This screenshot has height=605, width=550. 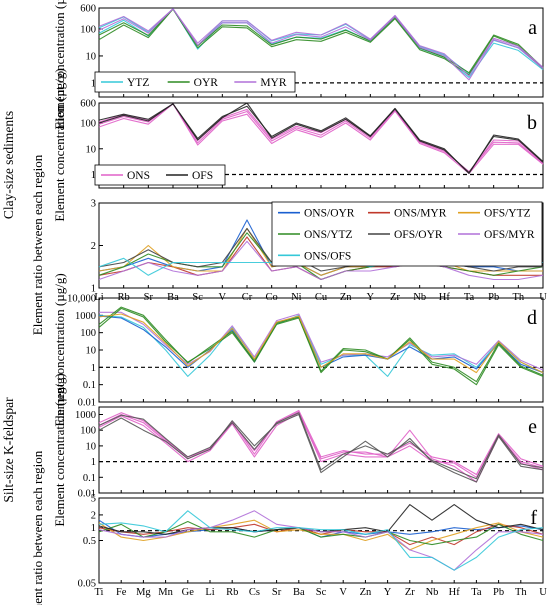 I want to click on legend-entry: OFS, so click(x=202, y=176).